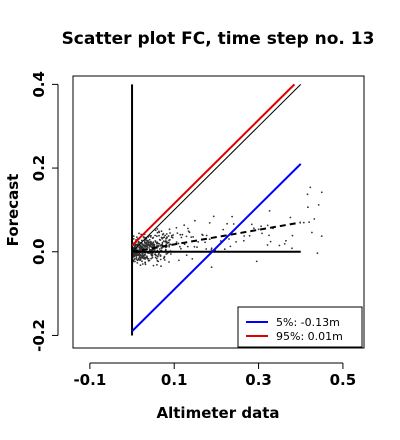  I want to click on x-tick-label: -0.1, so click(89, 380).